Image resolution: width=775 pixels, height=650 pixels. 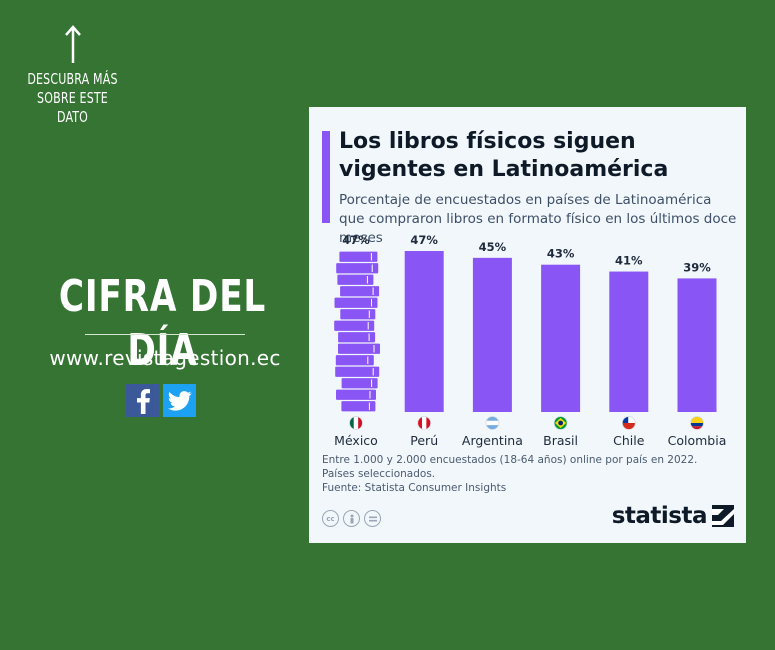 I want to click on twitter-icon, so click(x=179, y=400).